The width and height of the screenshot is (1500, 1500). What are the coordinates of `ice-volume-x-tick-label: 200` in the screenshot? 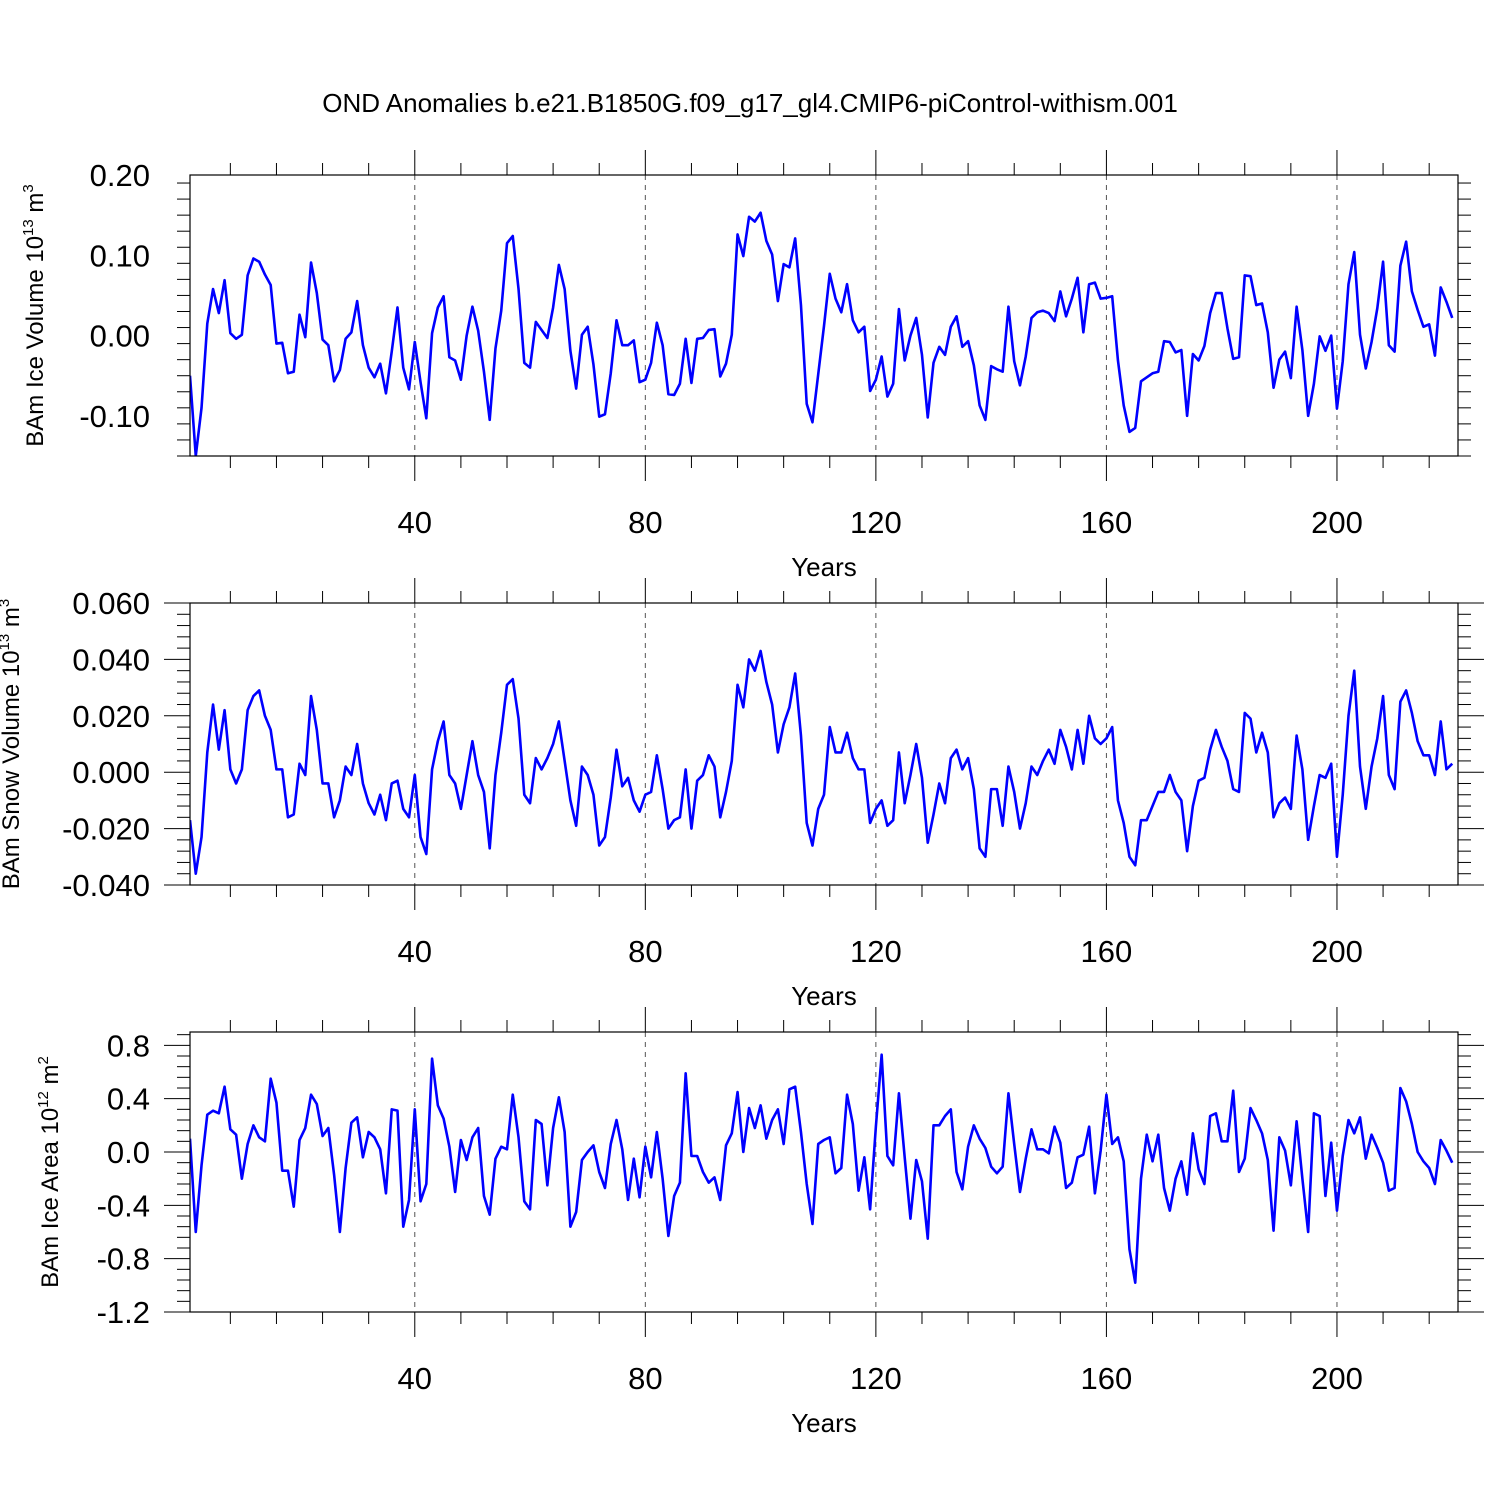 It's located at (1337, 522).